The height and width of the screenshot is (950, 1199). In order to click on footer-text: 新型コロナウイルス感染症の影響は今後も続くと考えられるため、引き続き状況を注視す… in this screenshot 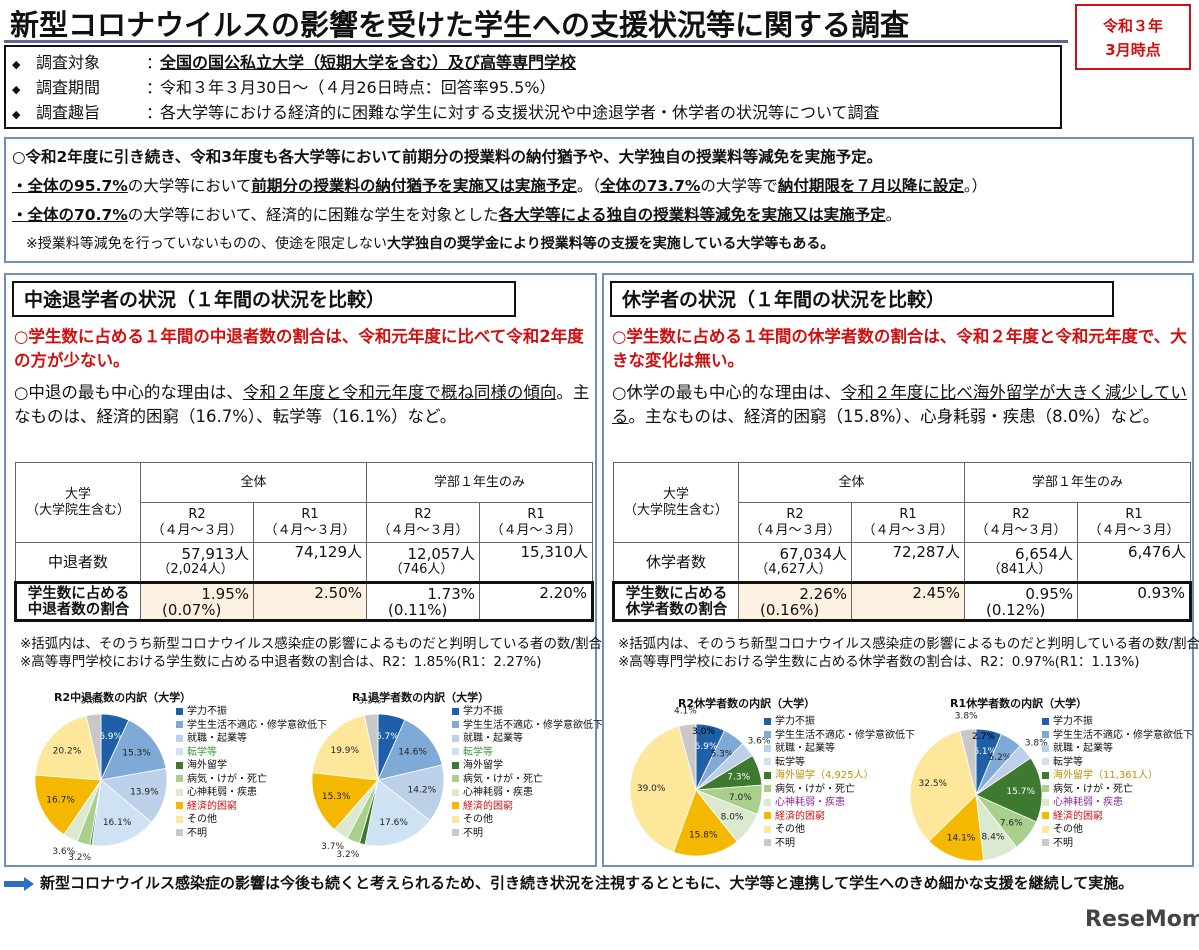, I will do `click(587, 883)`.